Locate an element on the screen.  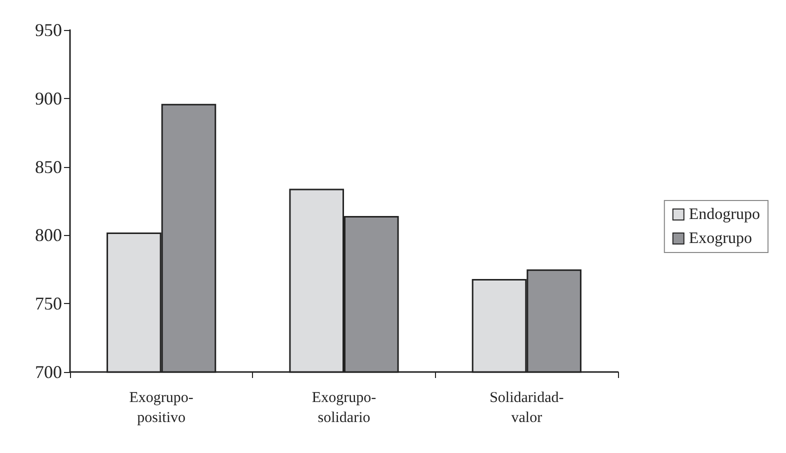
y-tick-label: 800 is located at coordinates (48, 235).